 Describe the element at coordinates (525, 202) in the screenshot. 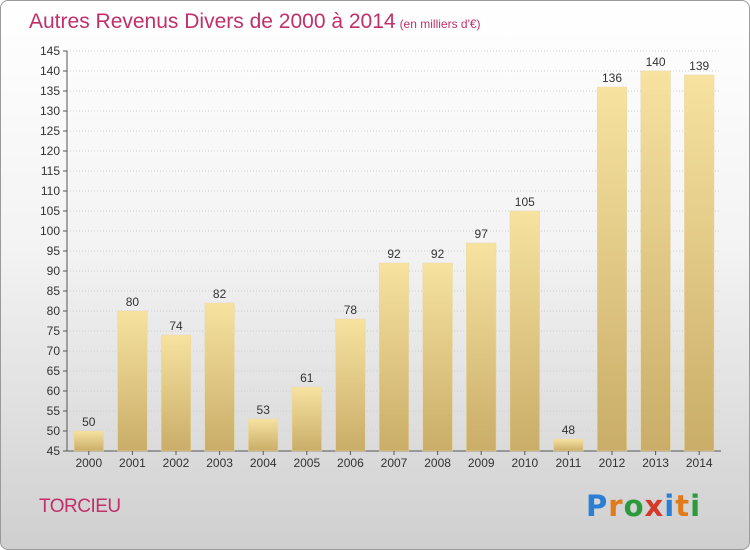

I see `bar-value-label: 105` at that location.